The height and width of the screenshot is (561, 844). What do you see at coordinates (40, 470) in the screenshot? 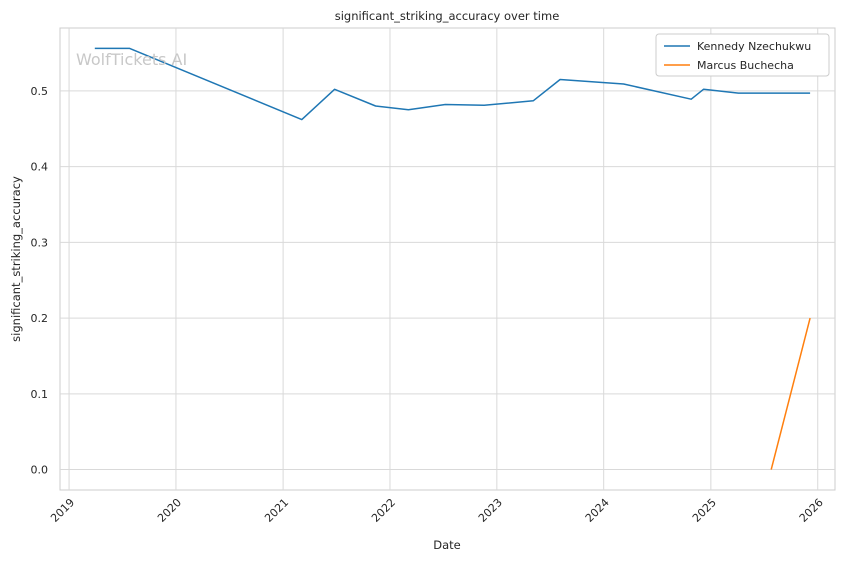
I see `y-tick-label-0.0: 0.0` at bounding box center [40, 470].